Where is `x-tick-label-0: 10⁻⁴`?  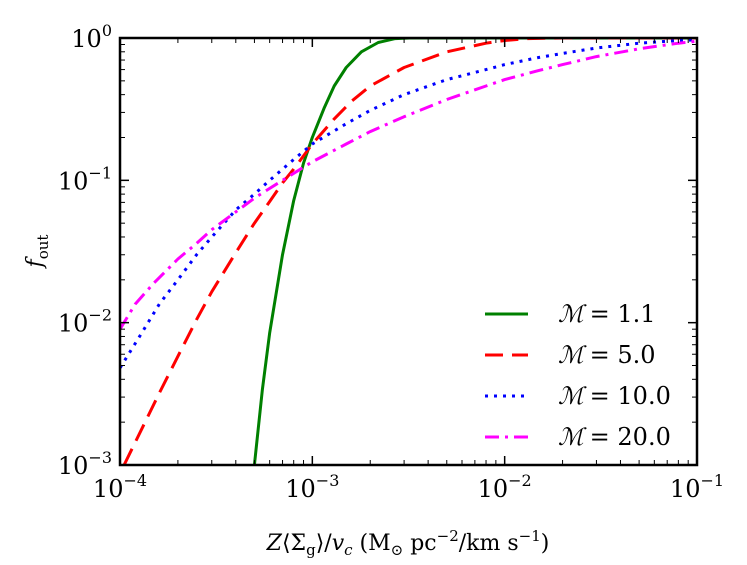
x-tick-label-0: 10⁻⁴ is located at coordinates (120, 487).